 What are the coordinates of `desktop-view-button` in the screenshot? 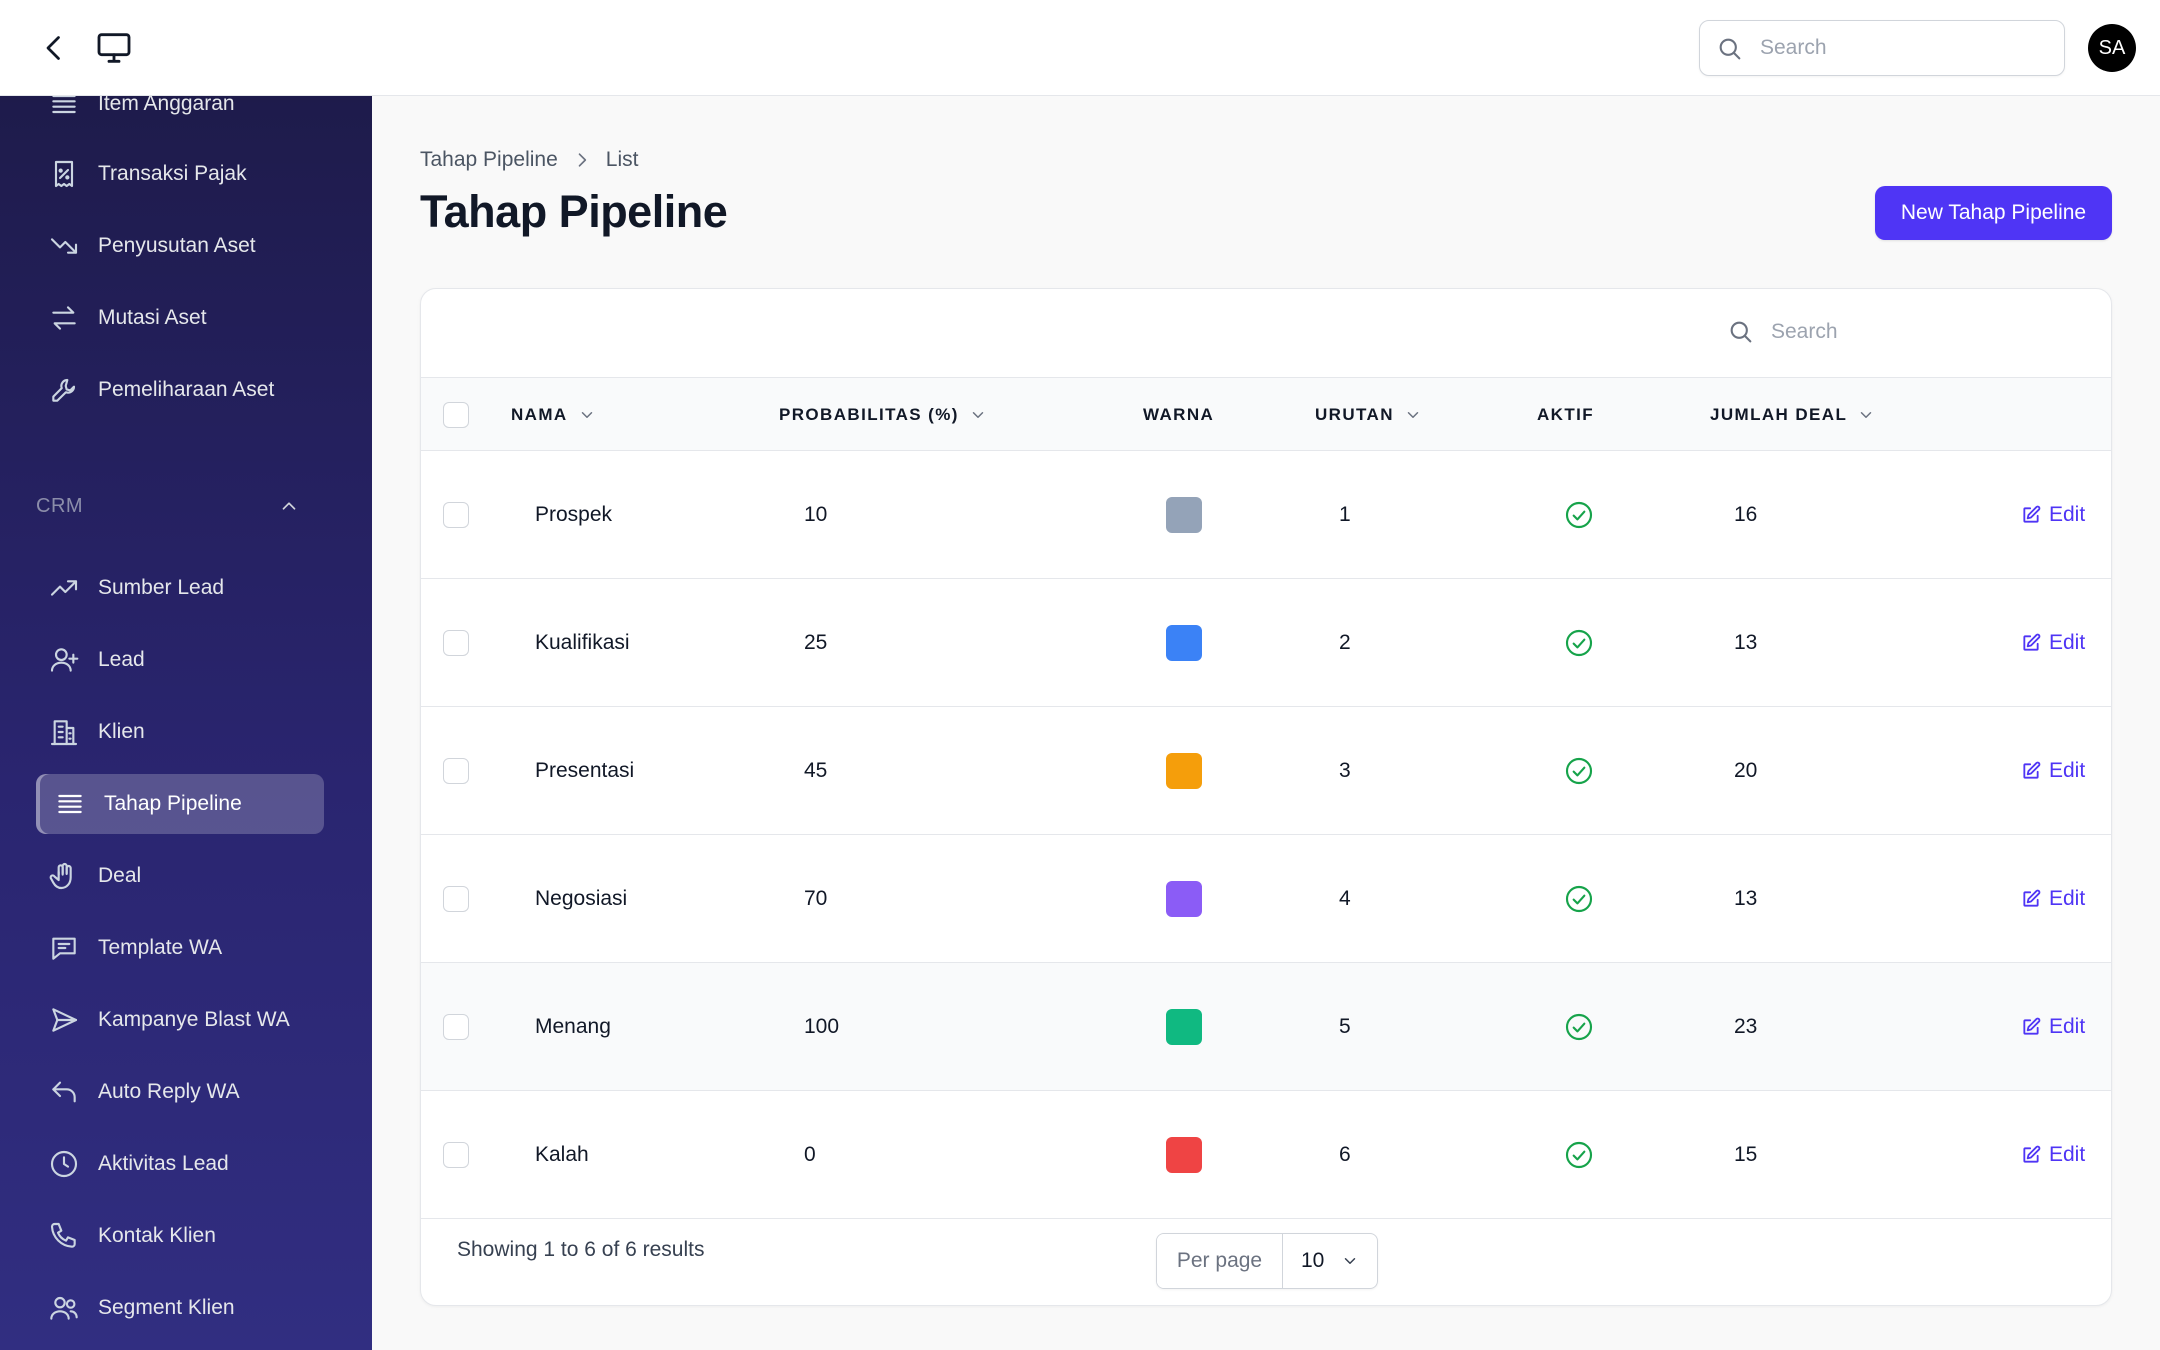 It's located at (114, 48).